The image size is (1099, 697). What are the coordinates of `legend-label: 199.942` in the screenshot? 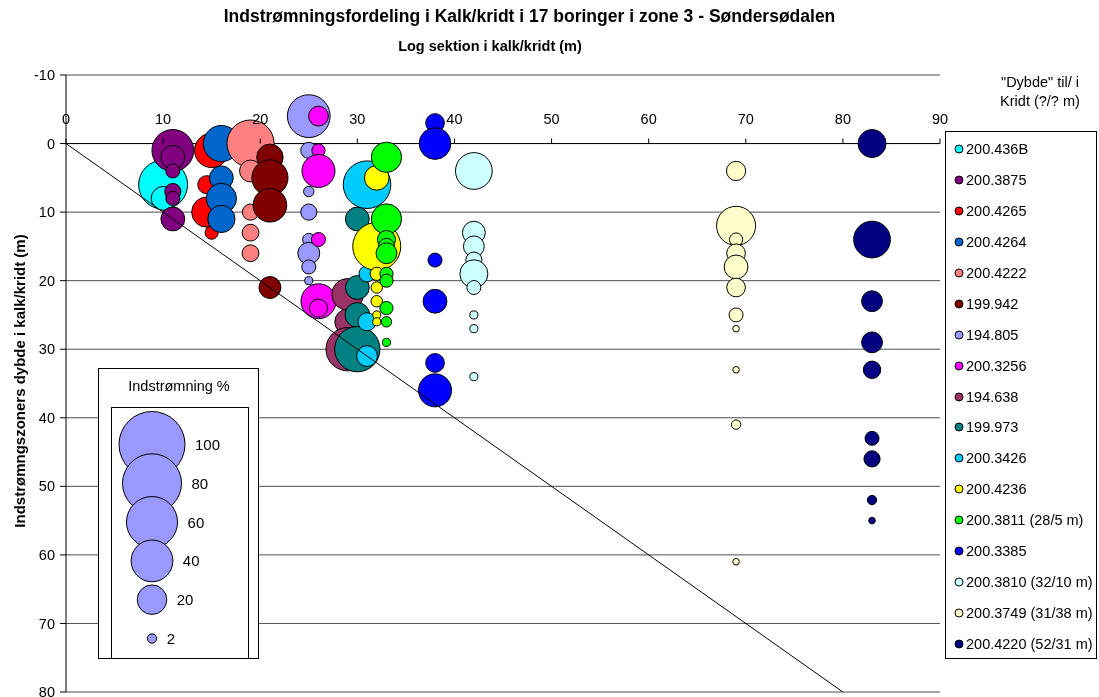 It's located at (992, 303).